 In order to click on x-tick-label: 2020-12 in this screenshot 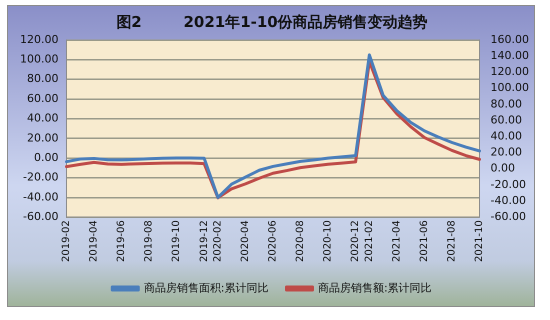, I will do `click(356, 241)`.